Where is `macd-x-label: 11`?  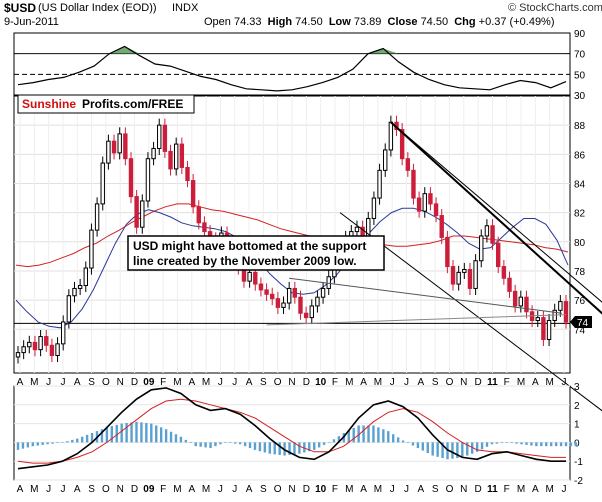 macd-x-label: 11 is located at coordinates (492, 489).